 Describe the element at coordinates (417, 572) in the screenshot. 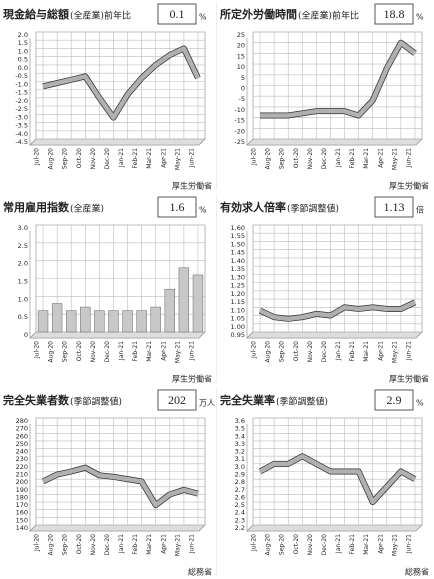

I see `source: 総務省` at that location.